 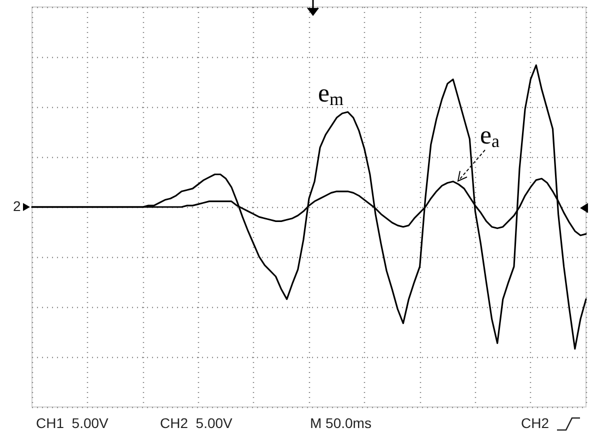 What do you see at coordinates (73, 423) in the screenshot?
I see `text: CH1 5.00V` at bounding box center [73, 423].